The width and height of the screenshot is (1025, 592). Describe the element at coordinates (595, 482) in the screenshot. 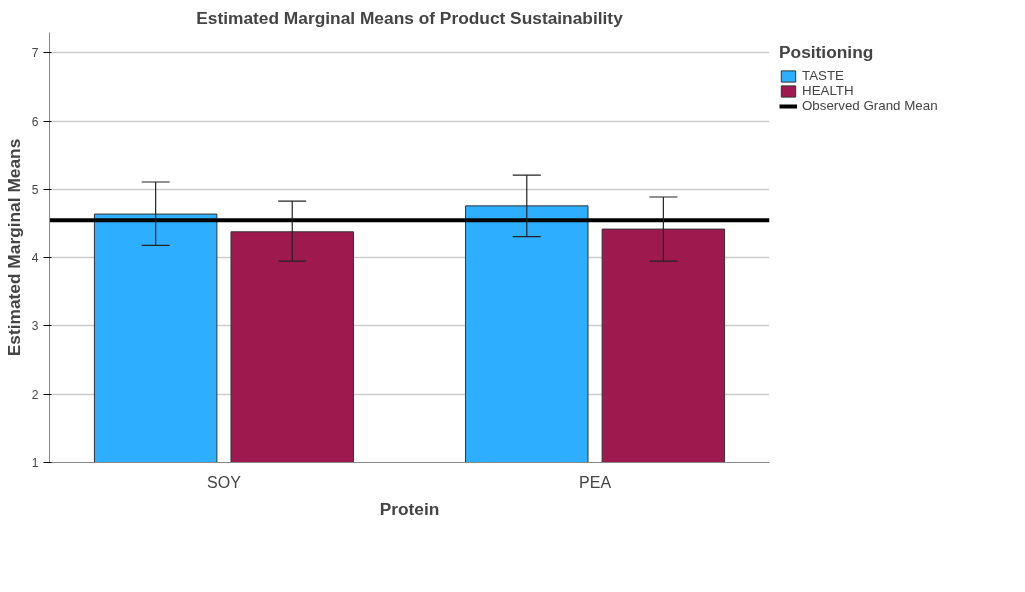

I see `x-tick-label: PEA` at that location.